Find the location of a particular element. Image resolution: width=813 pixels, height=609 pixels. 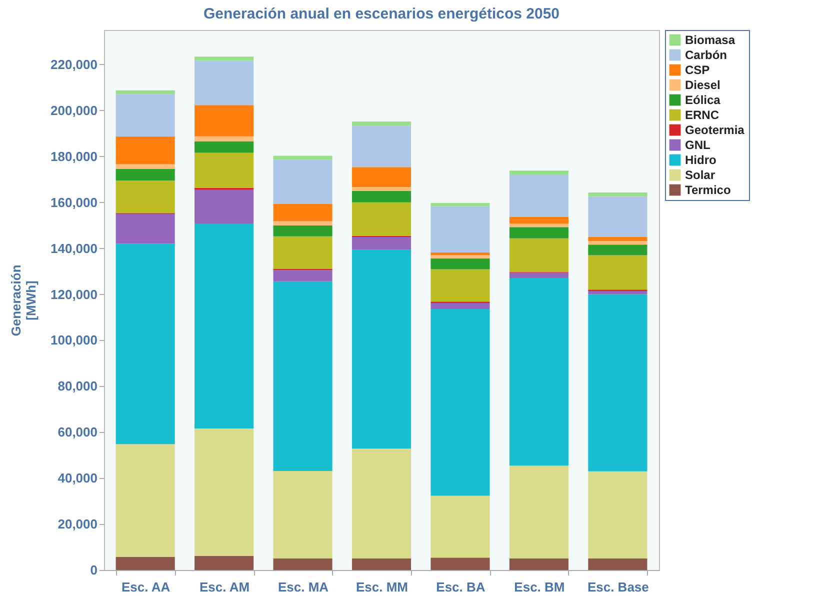

y-tick-label: 60,000 is located at coordinates (78, 432).